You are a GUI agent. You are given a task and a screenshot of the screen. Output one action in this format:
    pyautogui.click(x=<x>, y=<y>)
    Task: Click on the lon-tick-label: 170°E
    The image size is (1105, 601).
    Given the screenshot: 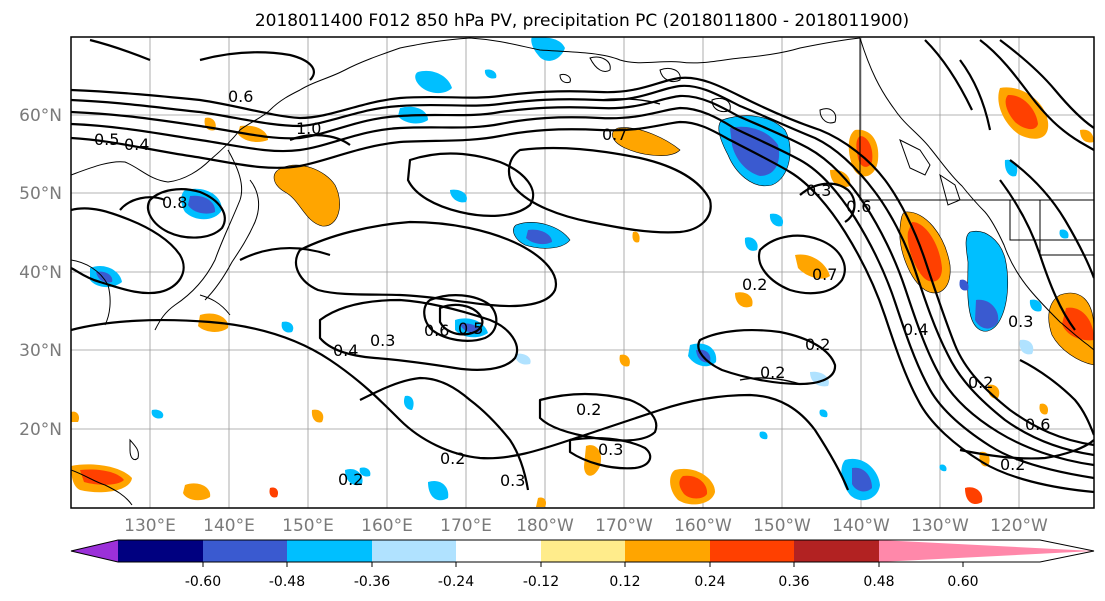 What is the action you would take?
    pyautogui.click(x=466, y=526)
    